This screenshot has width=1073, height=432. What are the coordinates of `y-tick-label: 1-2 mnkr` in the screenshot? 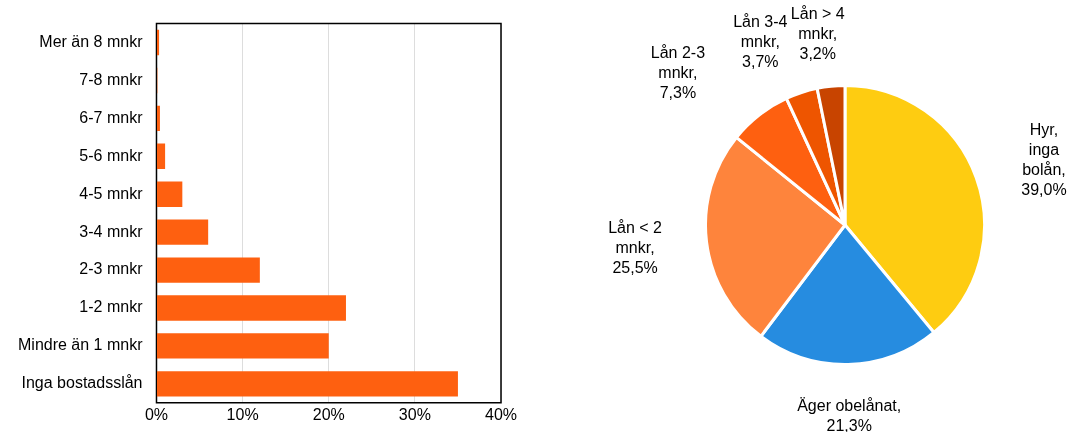 It's located at (111, 307).